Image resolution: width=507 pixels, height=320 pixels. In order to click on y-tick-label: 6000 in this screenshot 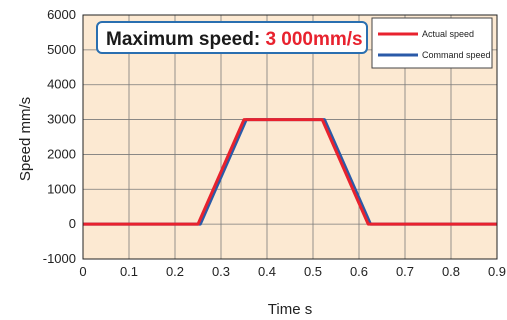, I will do `click(61, 14)`.